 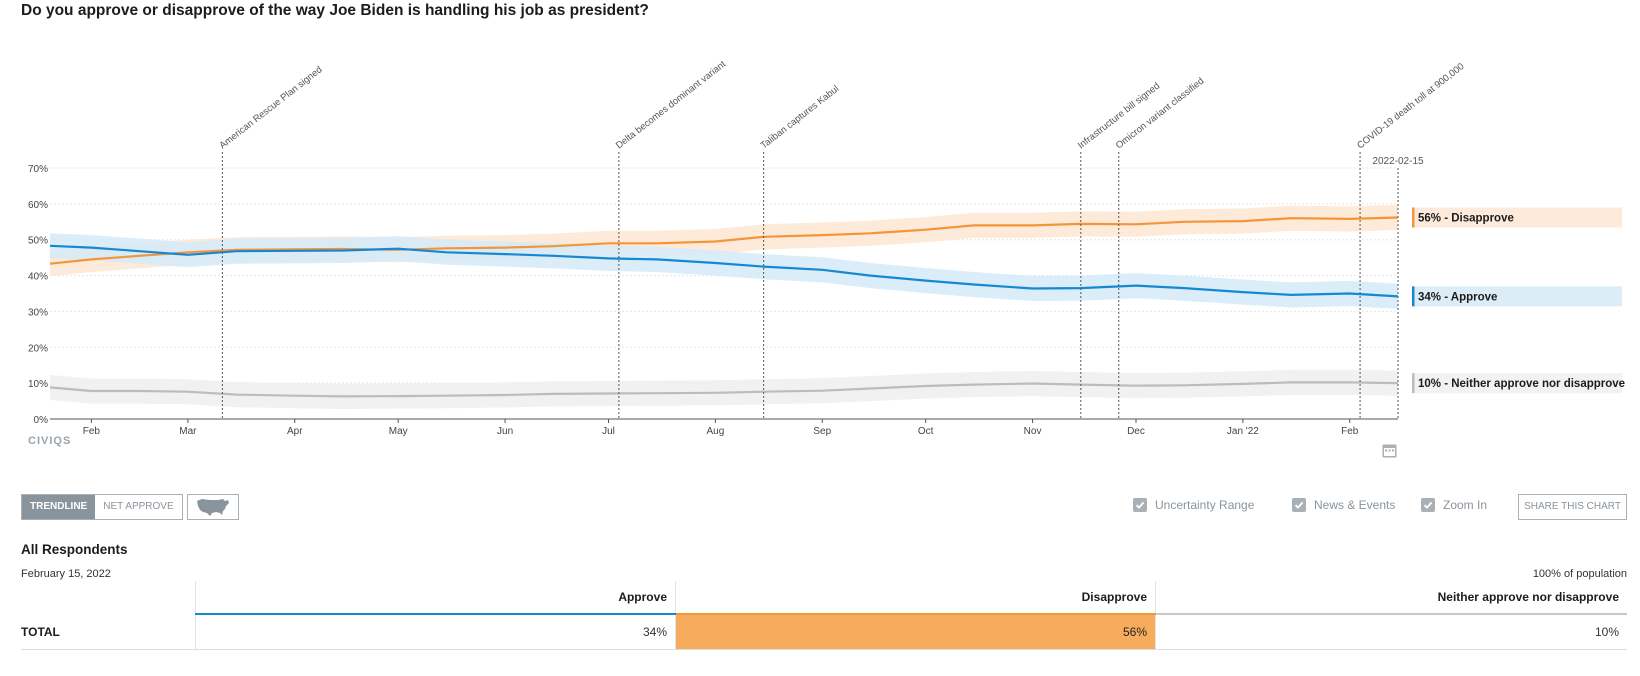 What do you see at coordinates (38, 205) in the screenshot?
I see `y-tick-label: 60%` at bounding box center [38, 205].